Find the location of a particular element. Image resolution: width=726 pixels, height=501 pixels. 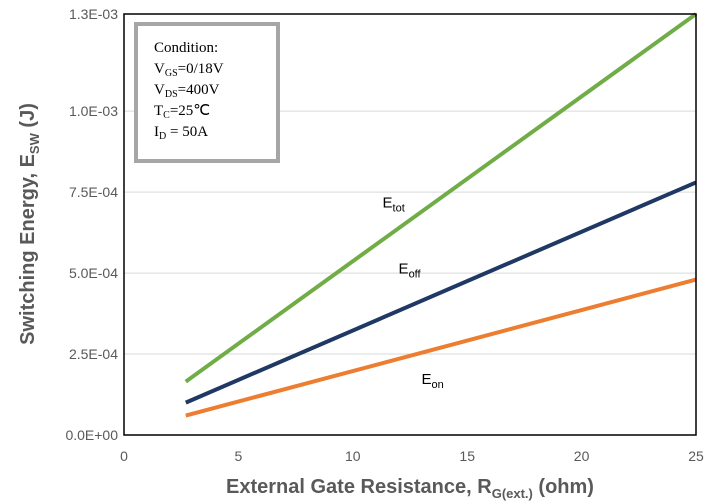

y-axis-title: Switching Energy, ESW (J) is located at coordinates (29, 224).